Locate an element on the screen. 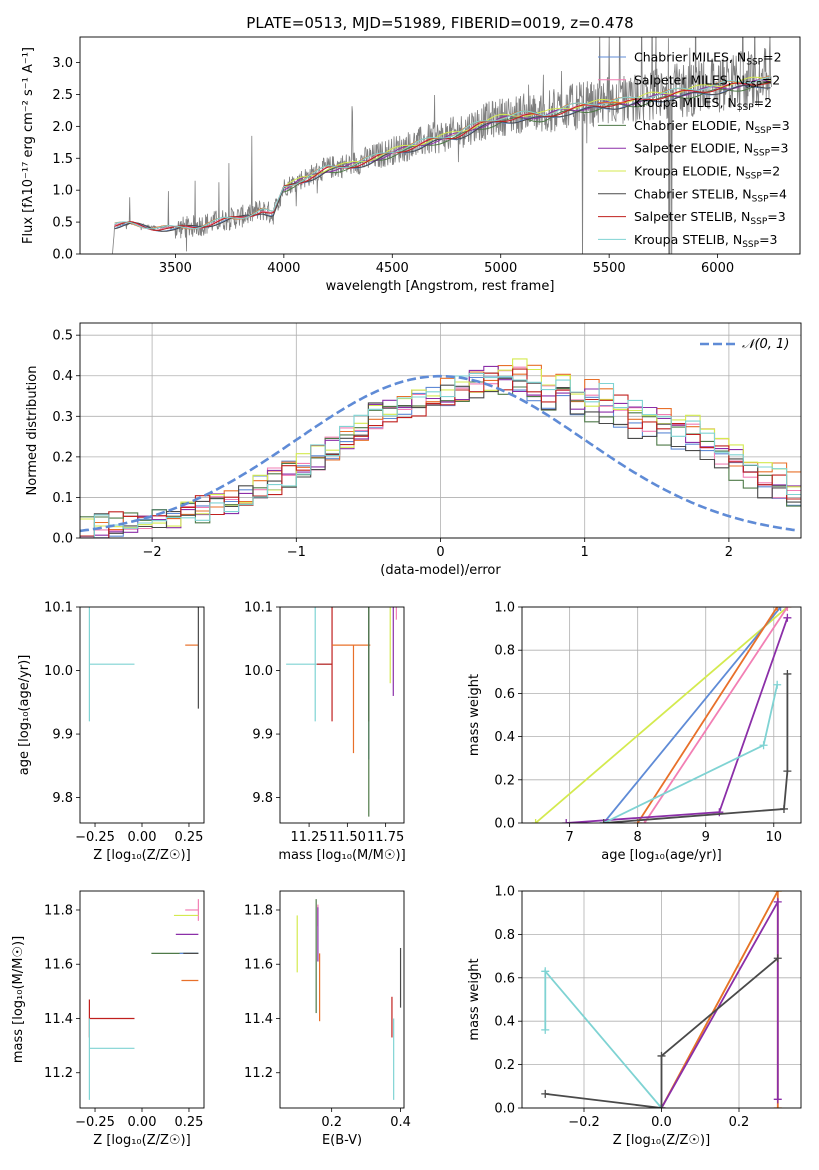  histogram-salpeter_stelib is located at coordinates (440, 453).